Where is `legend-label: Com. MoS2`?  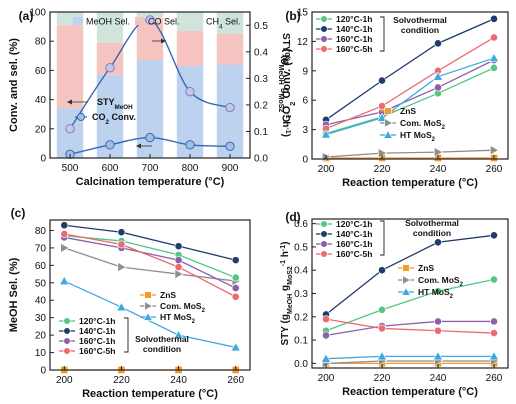 legend-label: Com. MoS2 is located at coordinates (183, 307).